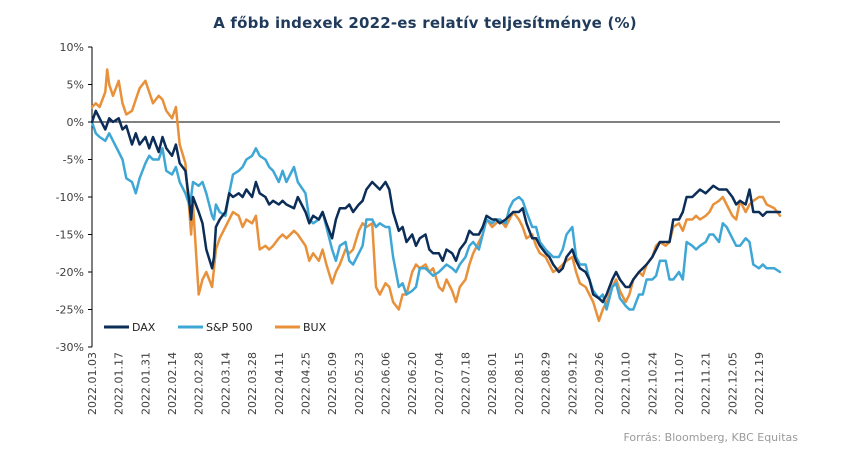  What do you see at coordinates (70, 197) in the screenshot?
I see `y-tick-label: -10%` at bounding box center [70, 197].